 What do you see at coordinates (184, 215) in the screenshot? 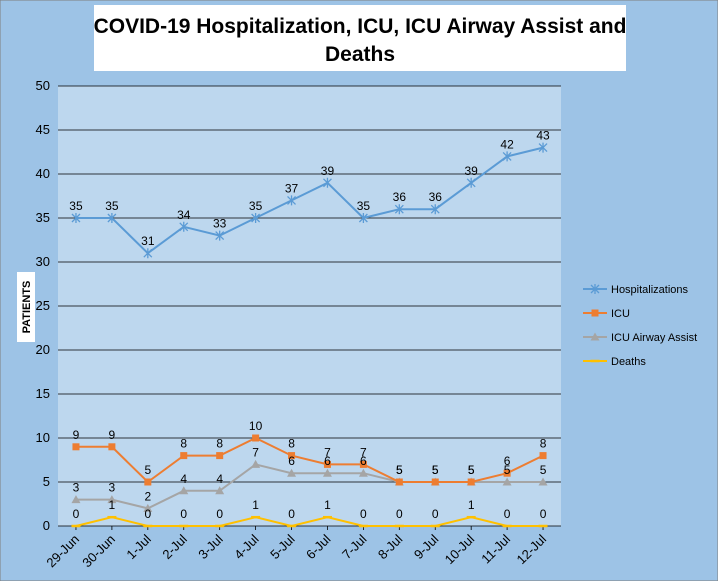
I see `data-label-hospitalizations: 34` at bounding box center [184, 215].